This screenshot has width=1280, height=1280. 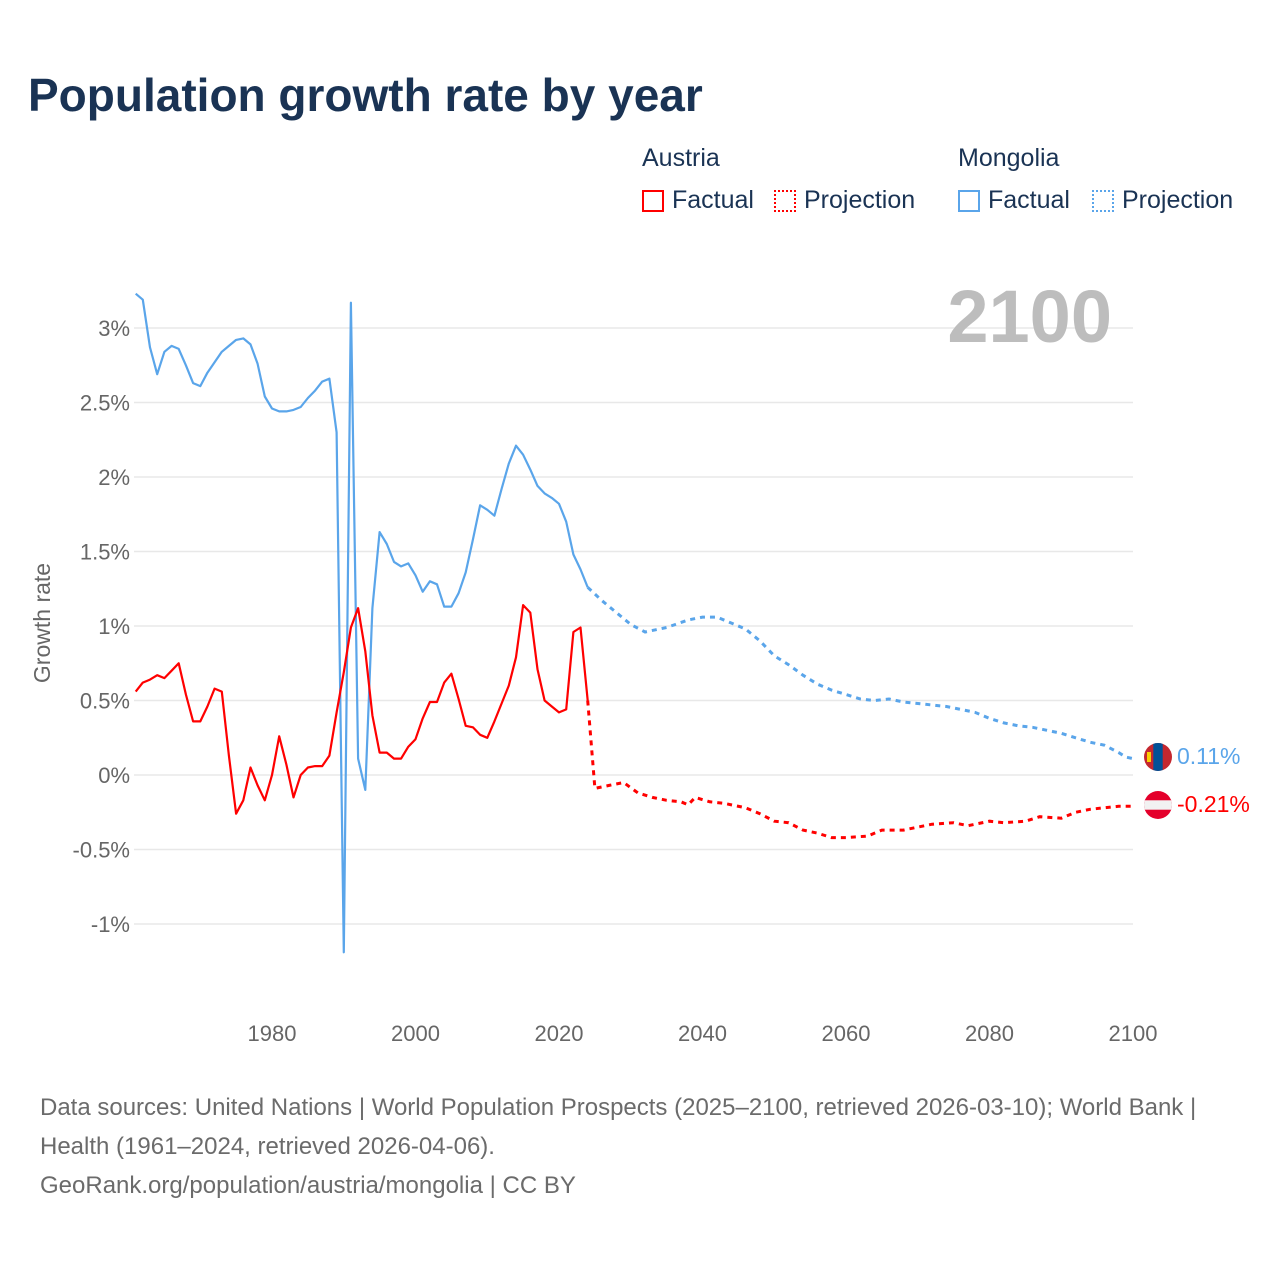 I want to click on legend-group-title: Austria, so click(x=681, y=158).